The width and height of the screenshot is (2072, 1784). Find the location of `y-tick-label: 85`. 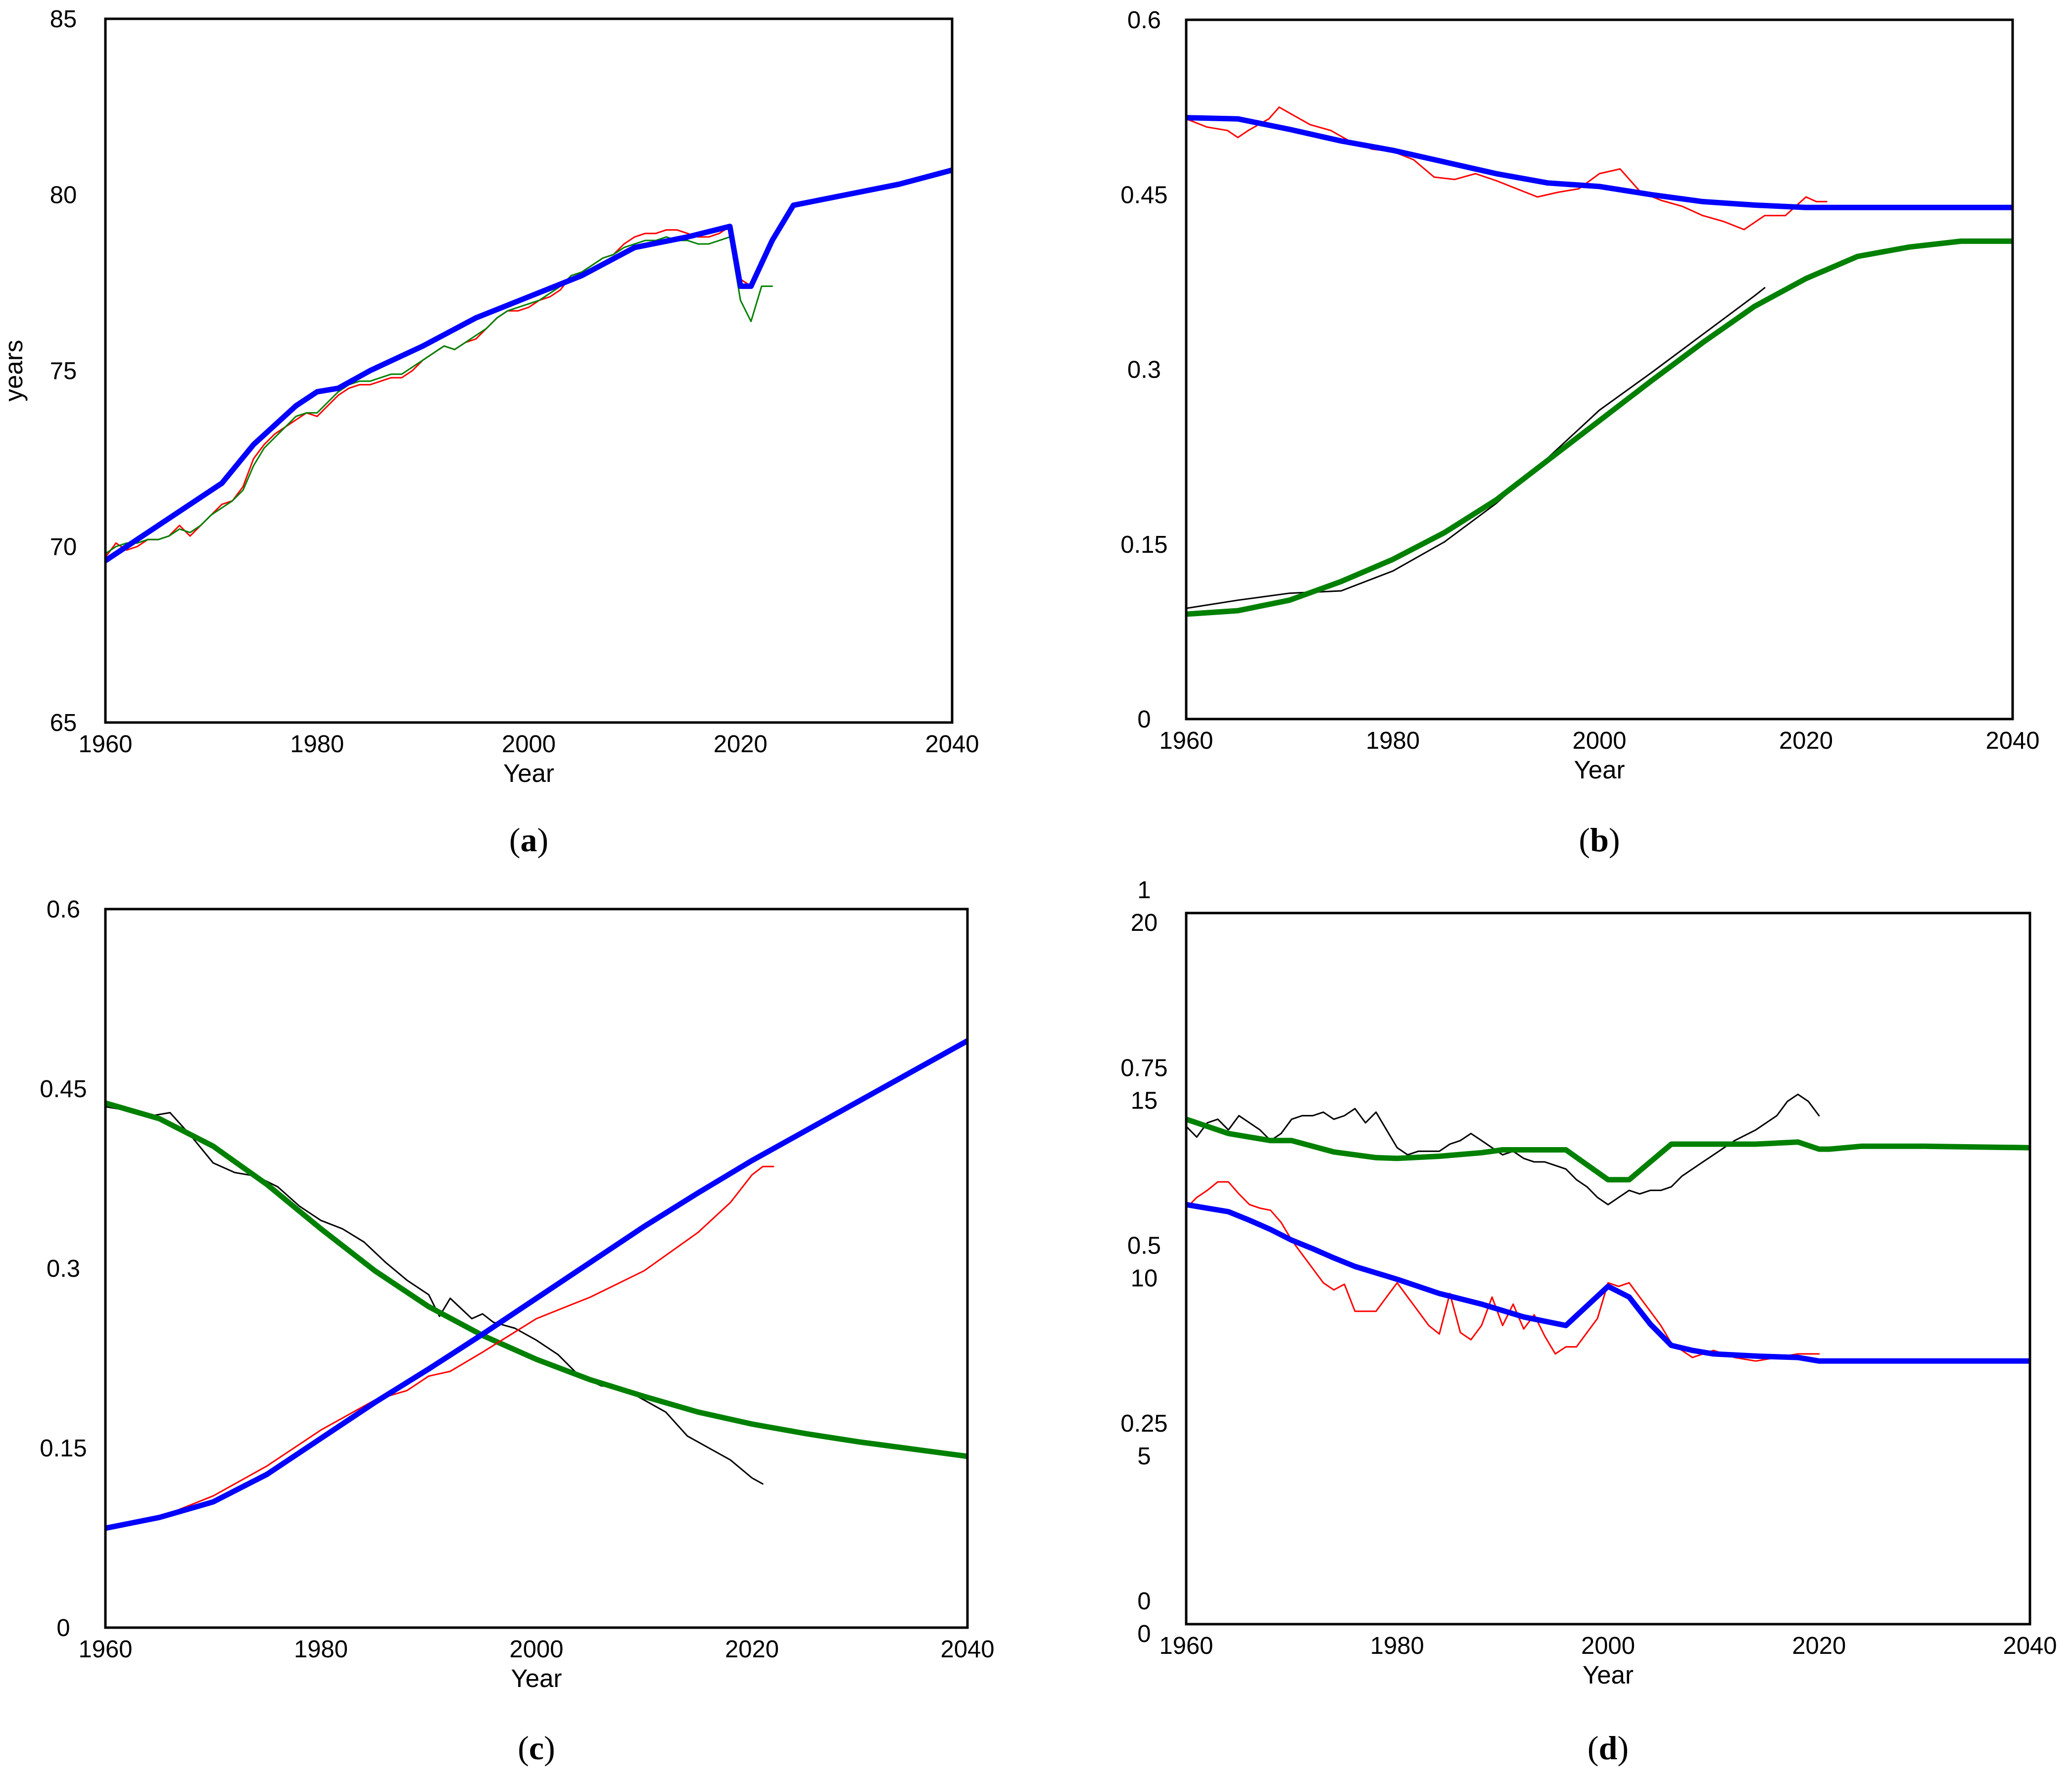

y-tick-label: 85 is located at coordinates (64, 19).